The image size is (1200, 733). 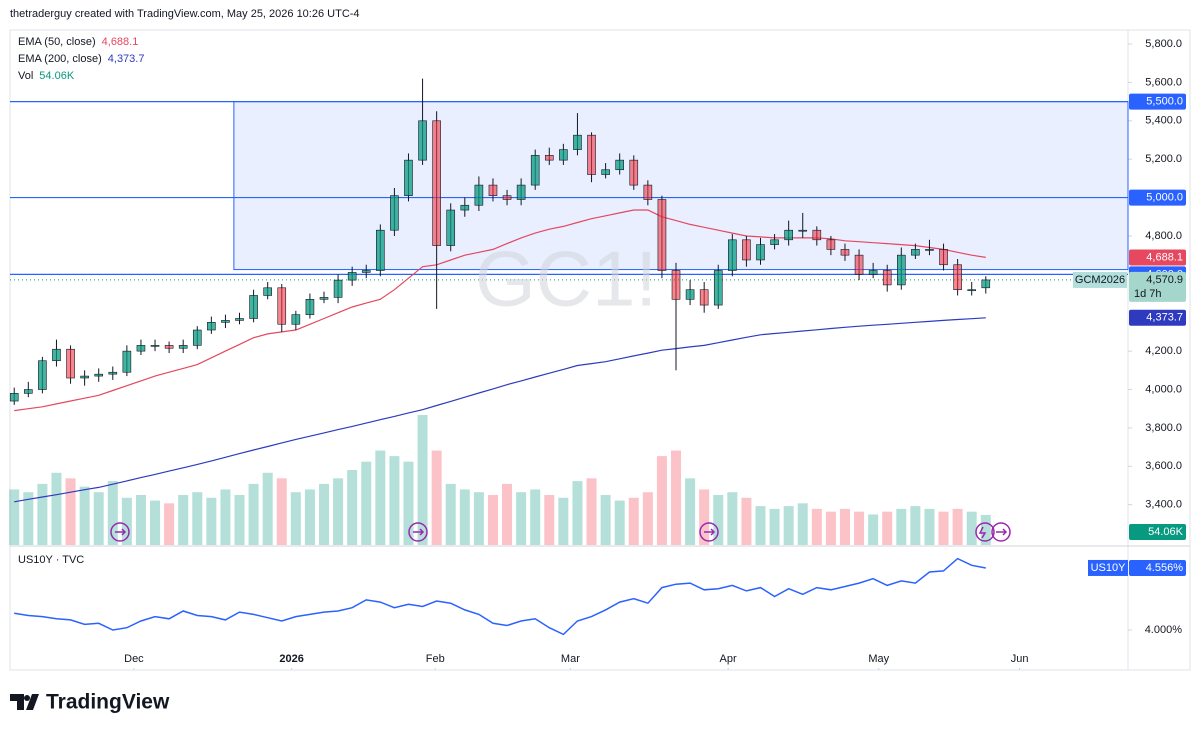 I want to click on y-tick-label: 3,400.0, so click(x=1163, y=505).